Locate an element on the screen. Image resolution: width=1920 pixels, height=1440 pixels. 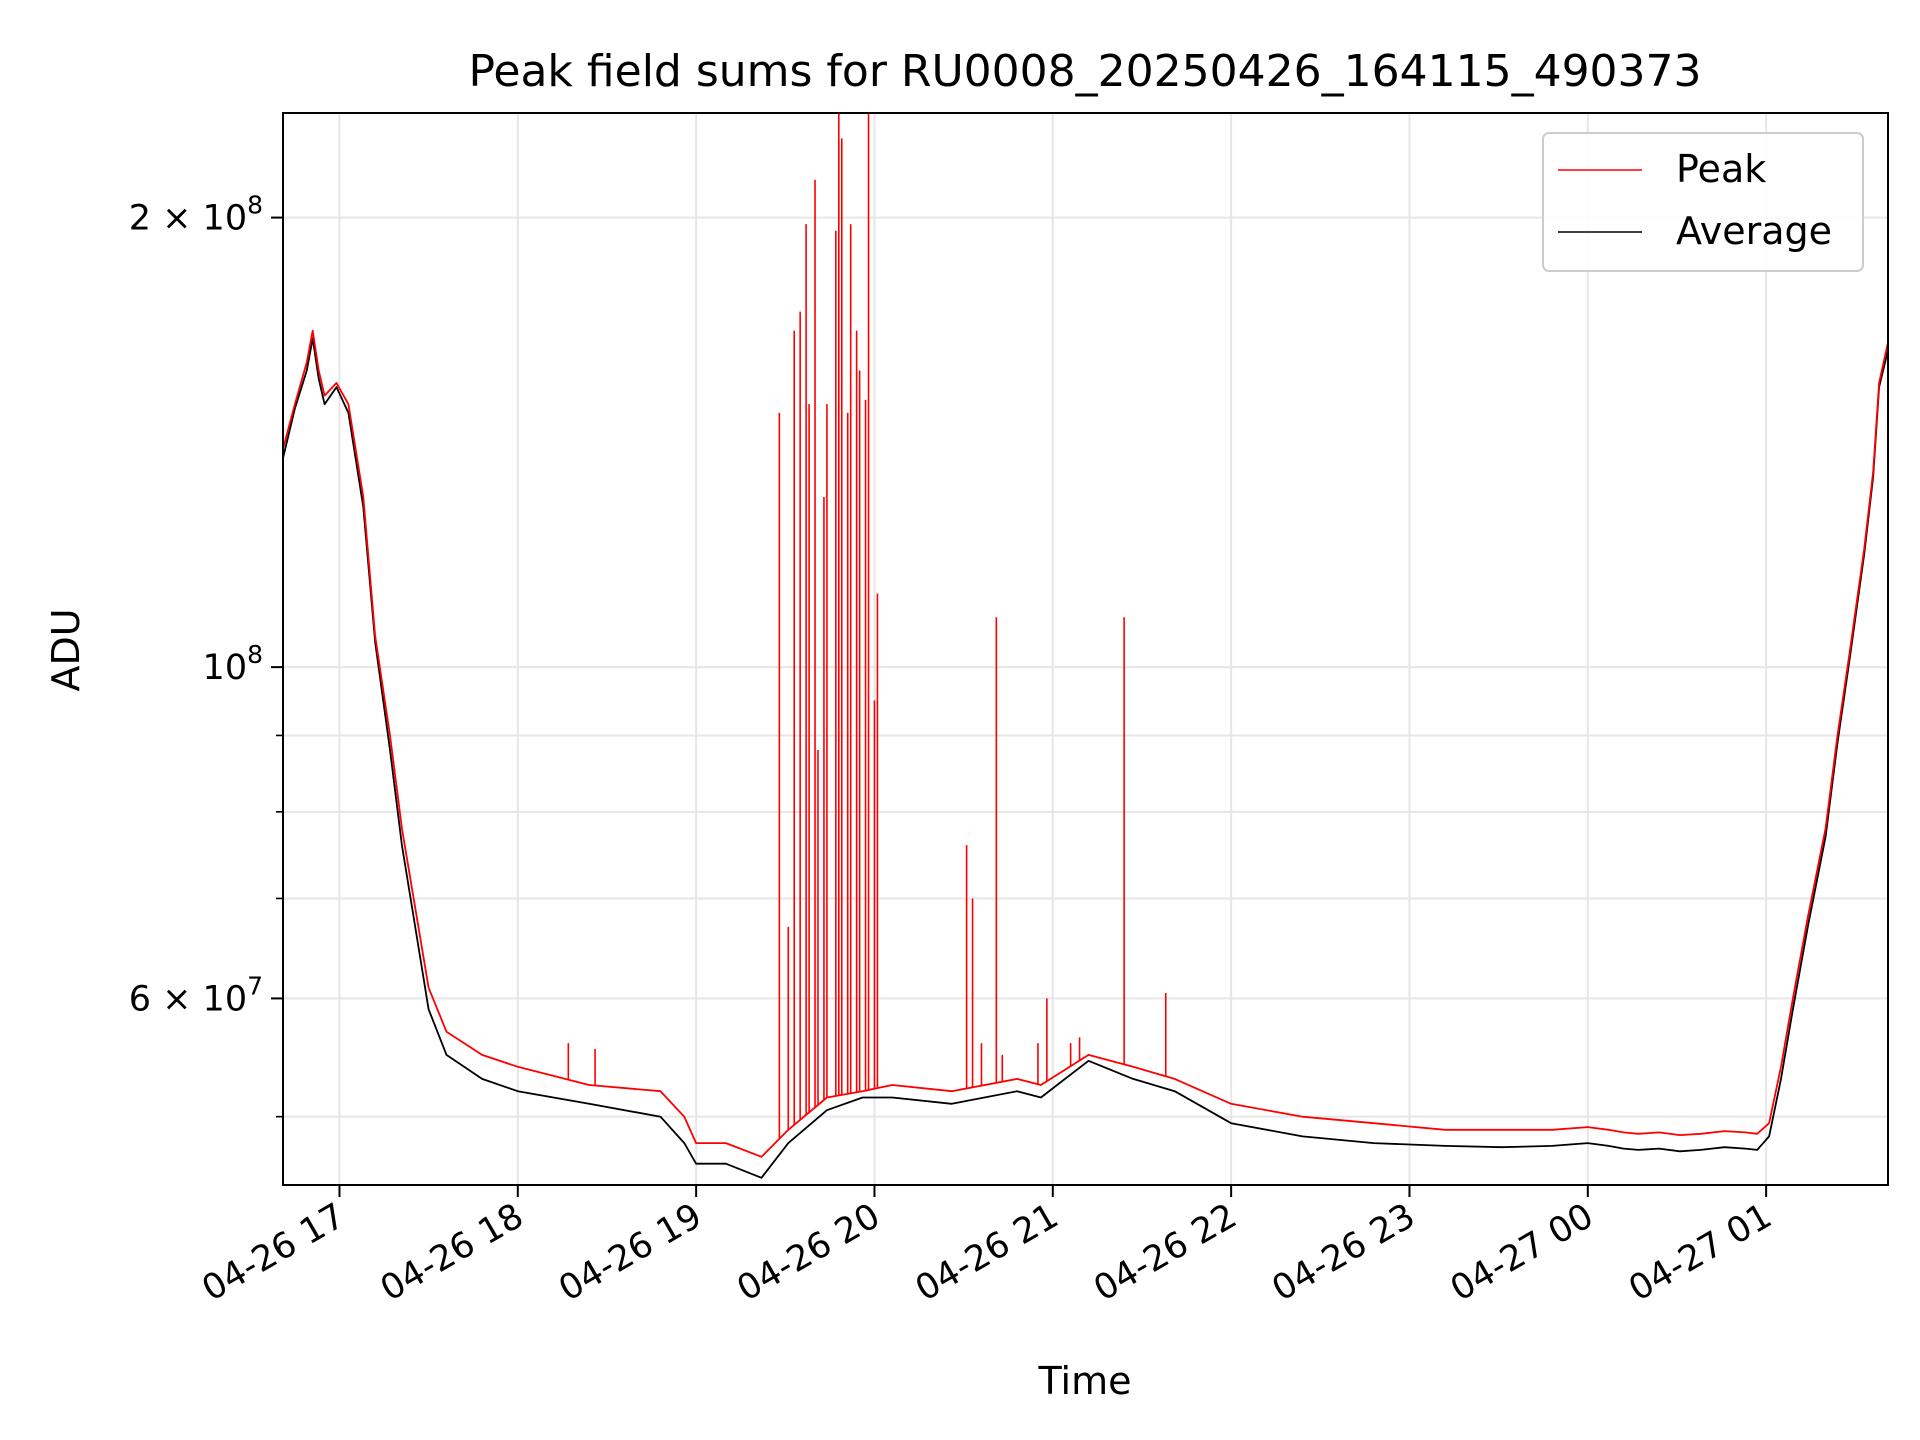
x-tick-label: 04-26 20 is located at coordinates (809, 1252).